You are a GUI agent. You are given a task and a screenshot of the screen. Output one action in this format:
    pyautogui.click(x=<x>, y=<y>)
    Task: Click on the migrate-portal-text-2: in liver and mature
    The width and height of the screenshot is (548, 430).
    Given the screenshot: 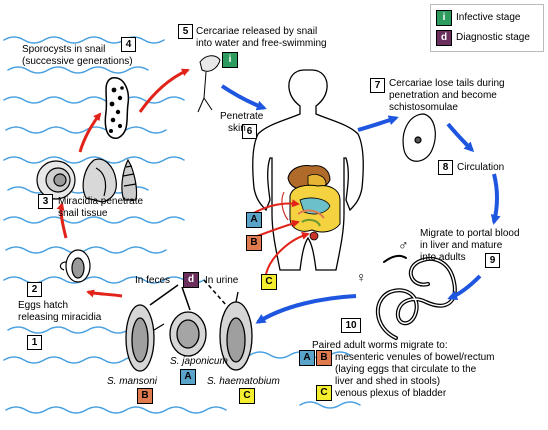 What is the action you would take?
    pyautogui.click(x=461, y=245)
    